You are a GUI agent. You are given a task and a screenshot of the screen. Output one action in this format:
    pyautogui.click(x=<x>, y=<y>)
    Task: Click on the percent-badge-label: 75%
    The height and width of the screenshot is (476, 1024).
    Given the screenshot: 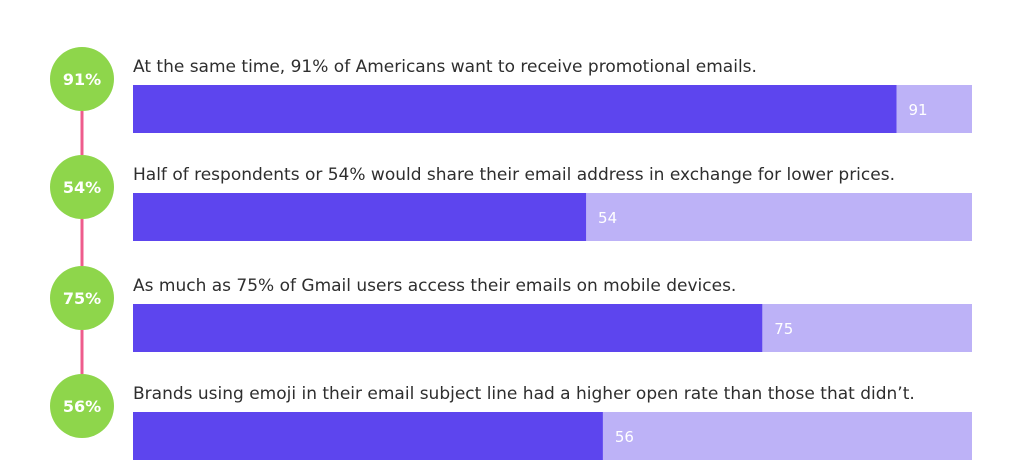 What is the action you would take?
    pyautogui.click(x=82, y=298)
    